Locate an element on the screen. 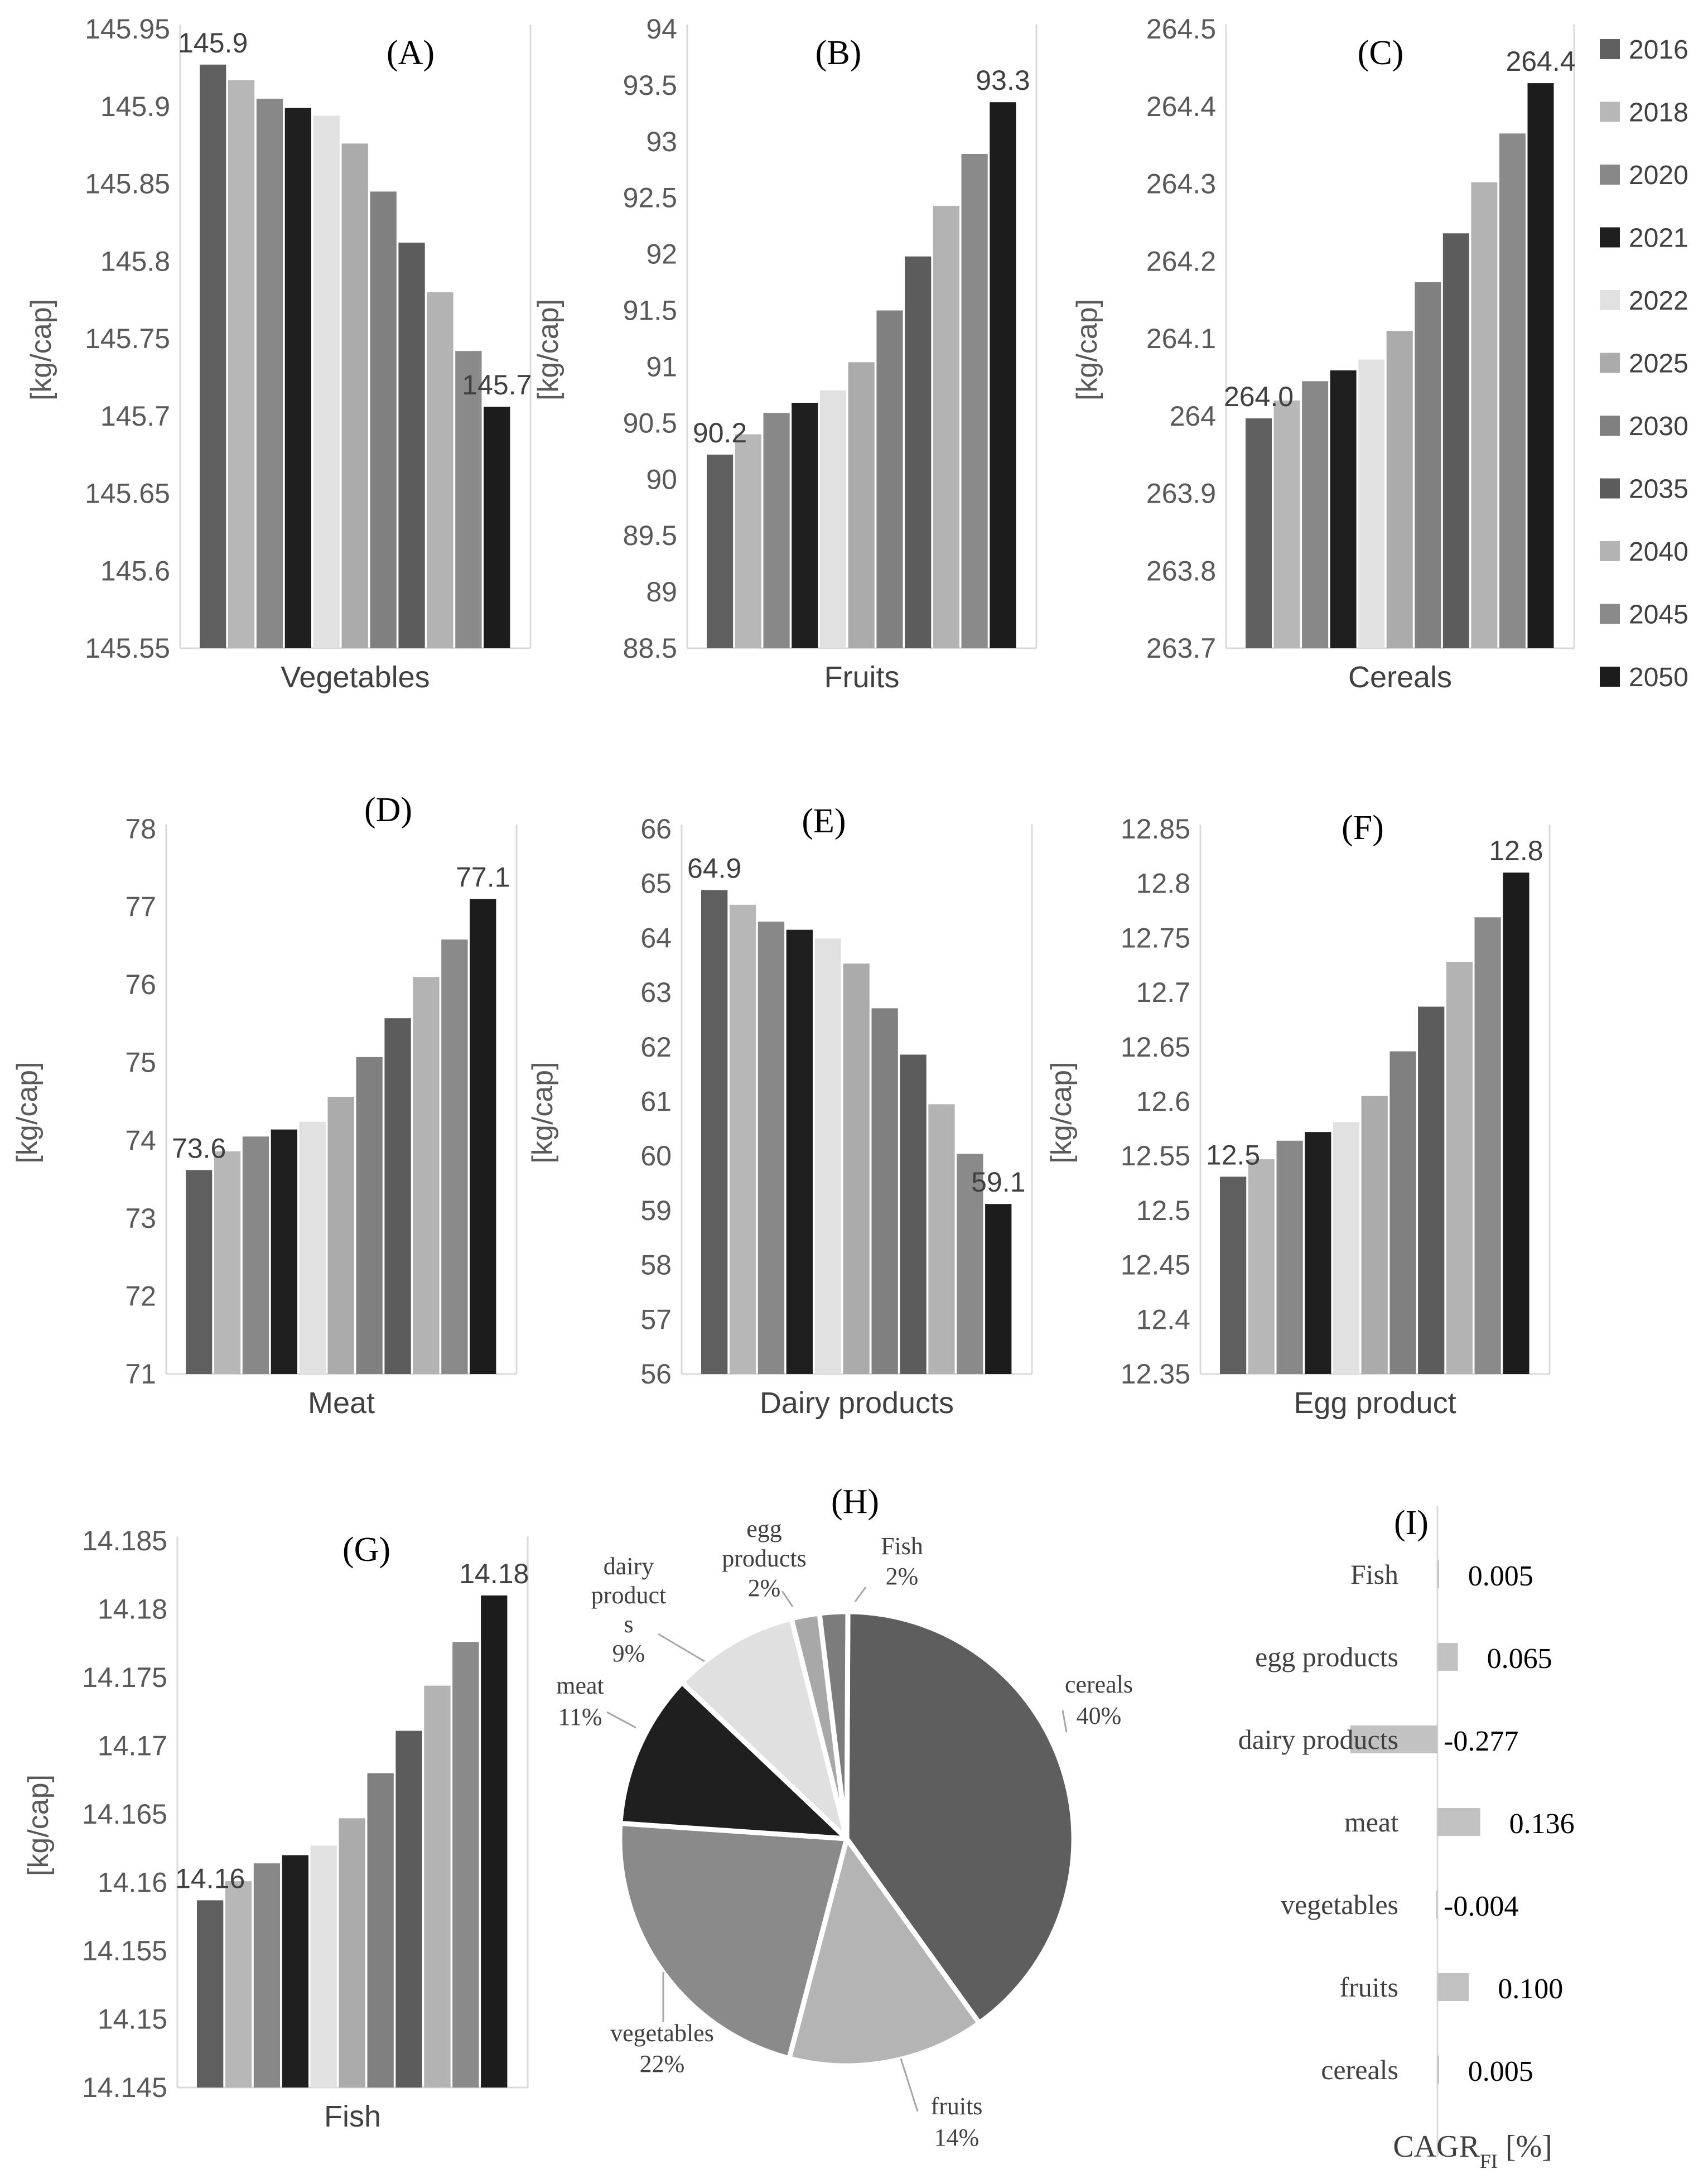  y-tick-label: 12.4 is located at coordinates (1163, 1319).